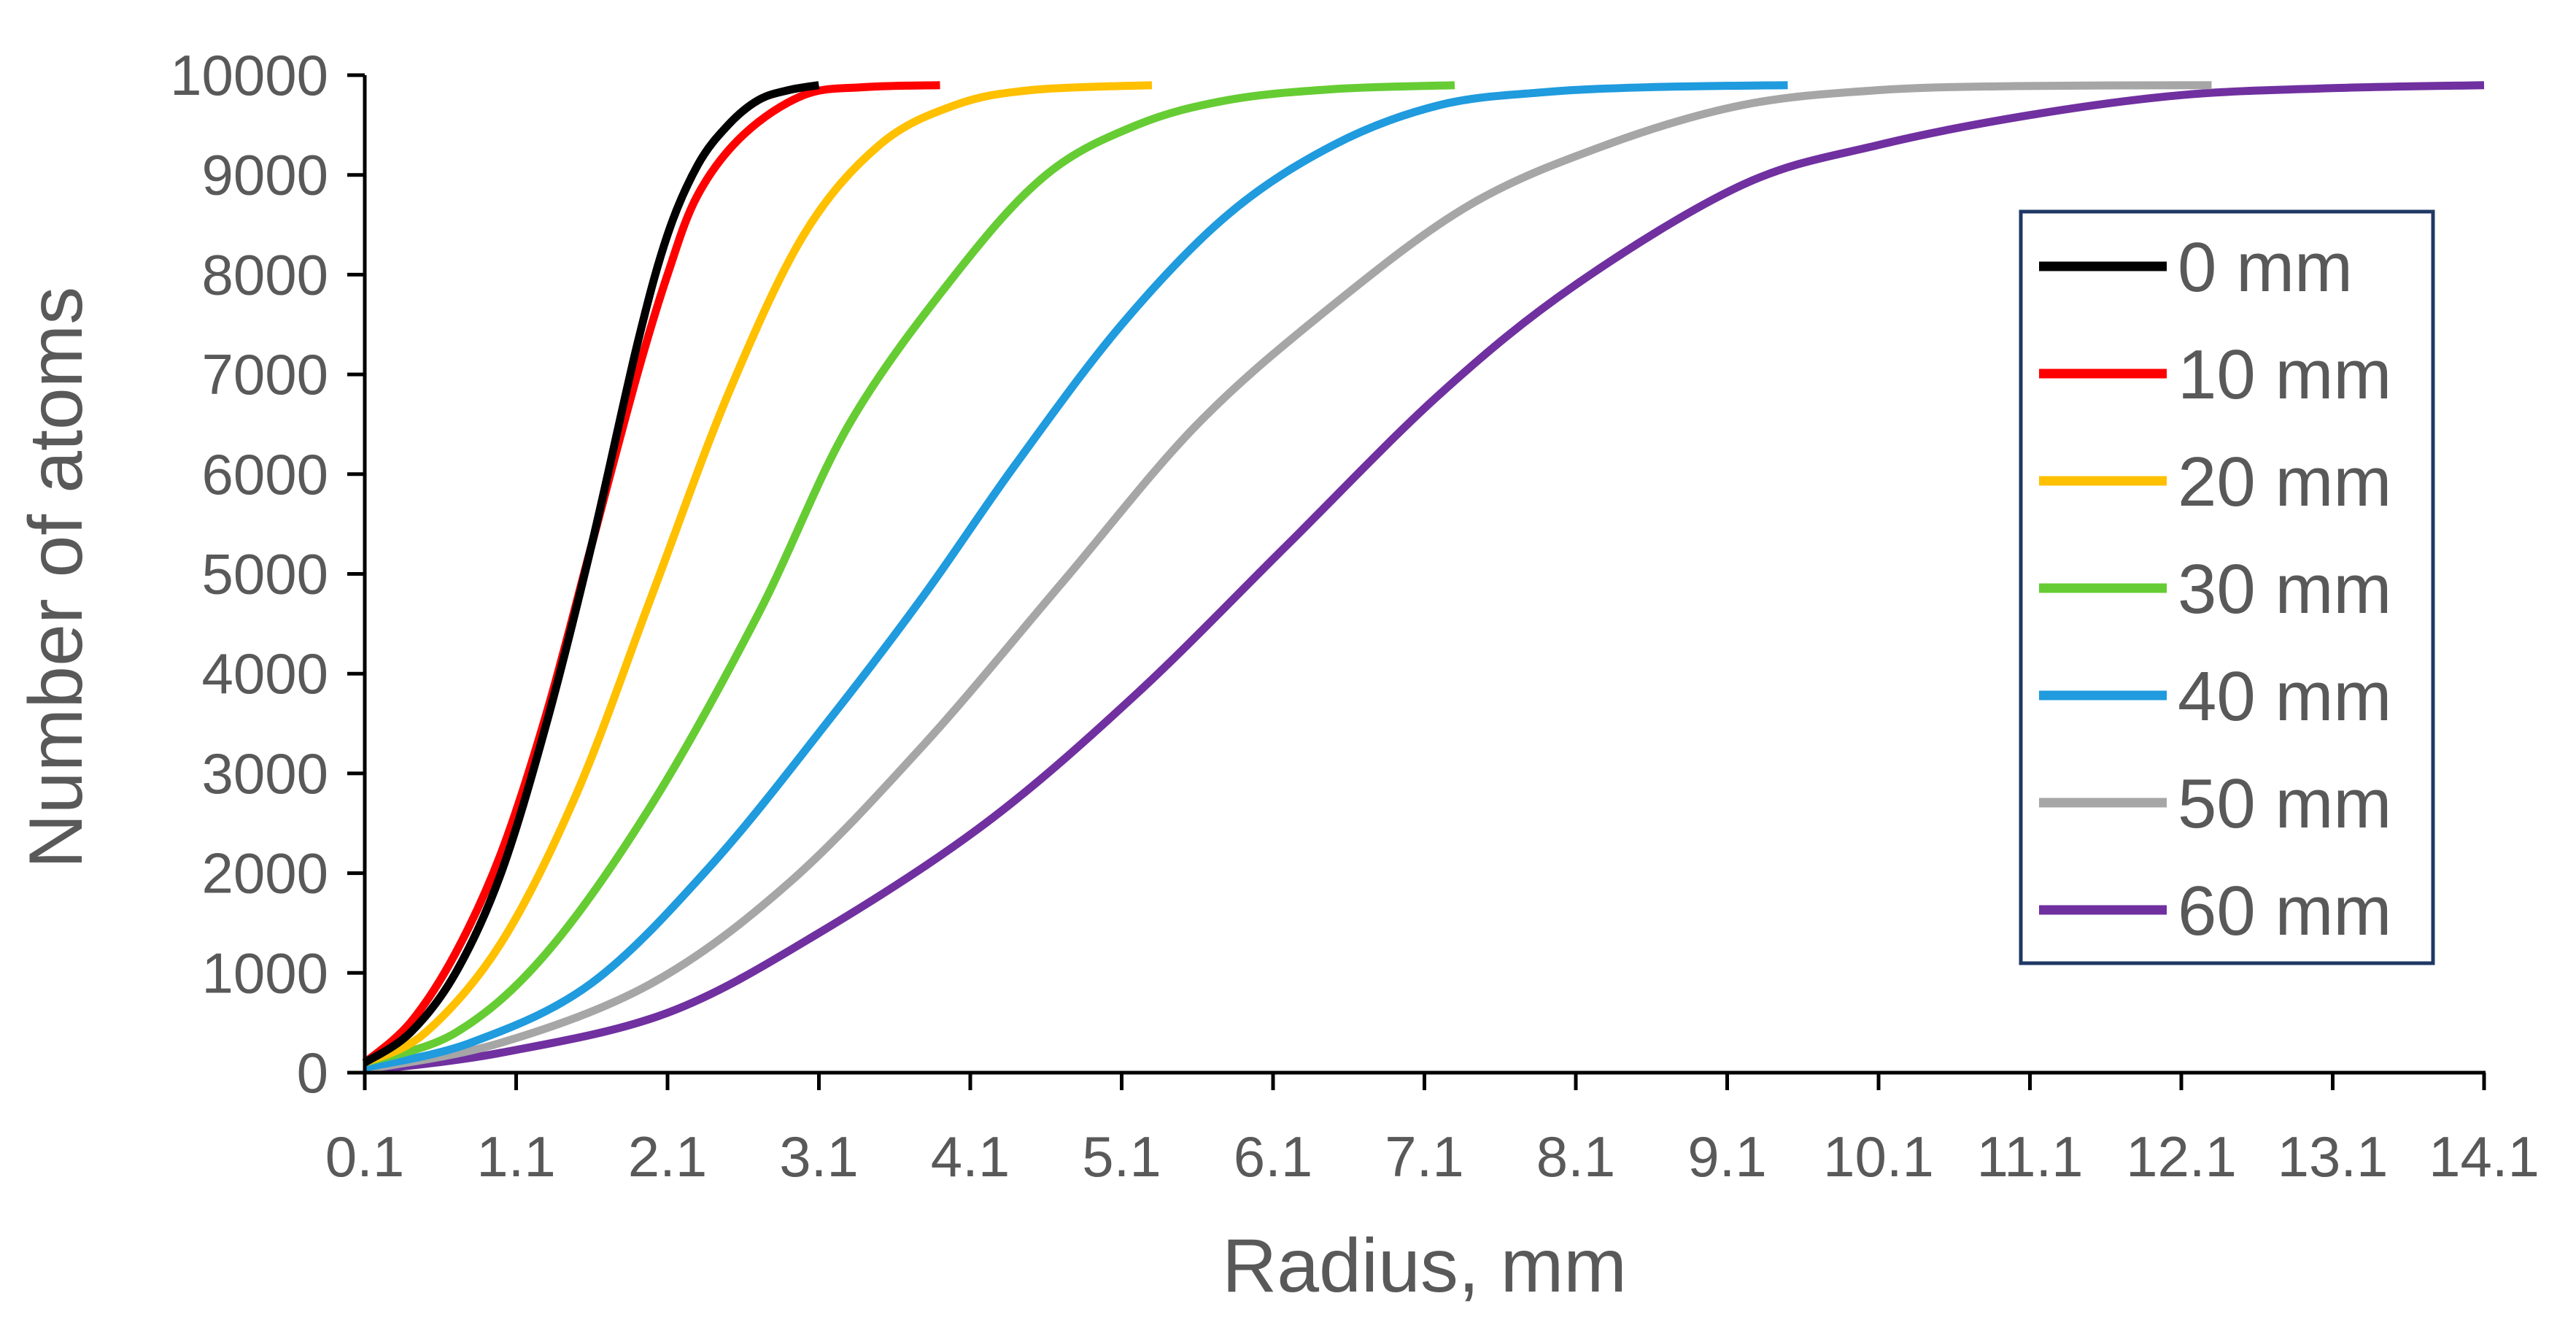  Describe the element at coordinates (515, 1156) in the screenshot. I see `x-tick-label: 1.1` at that location.